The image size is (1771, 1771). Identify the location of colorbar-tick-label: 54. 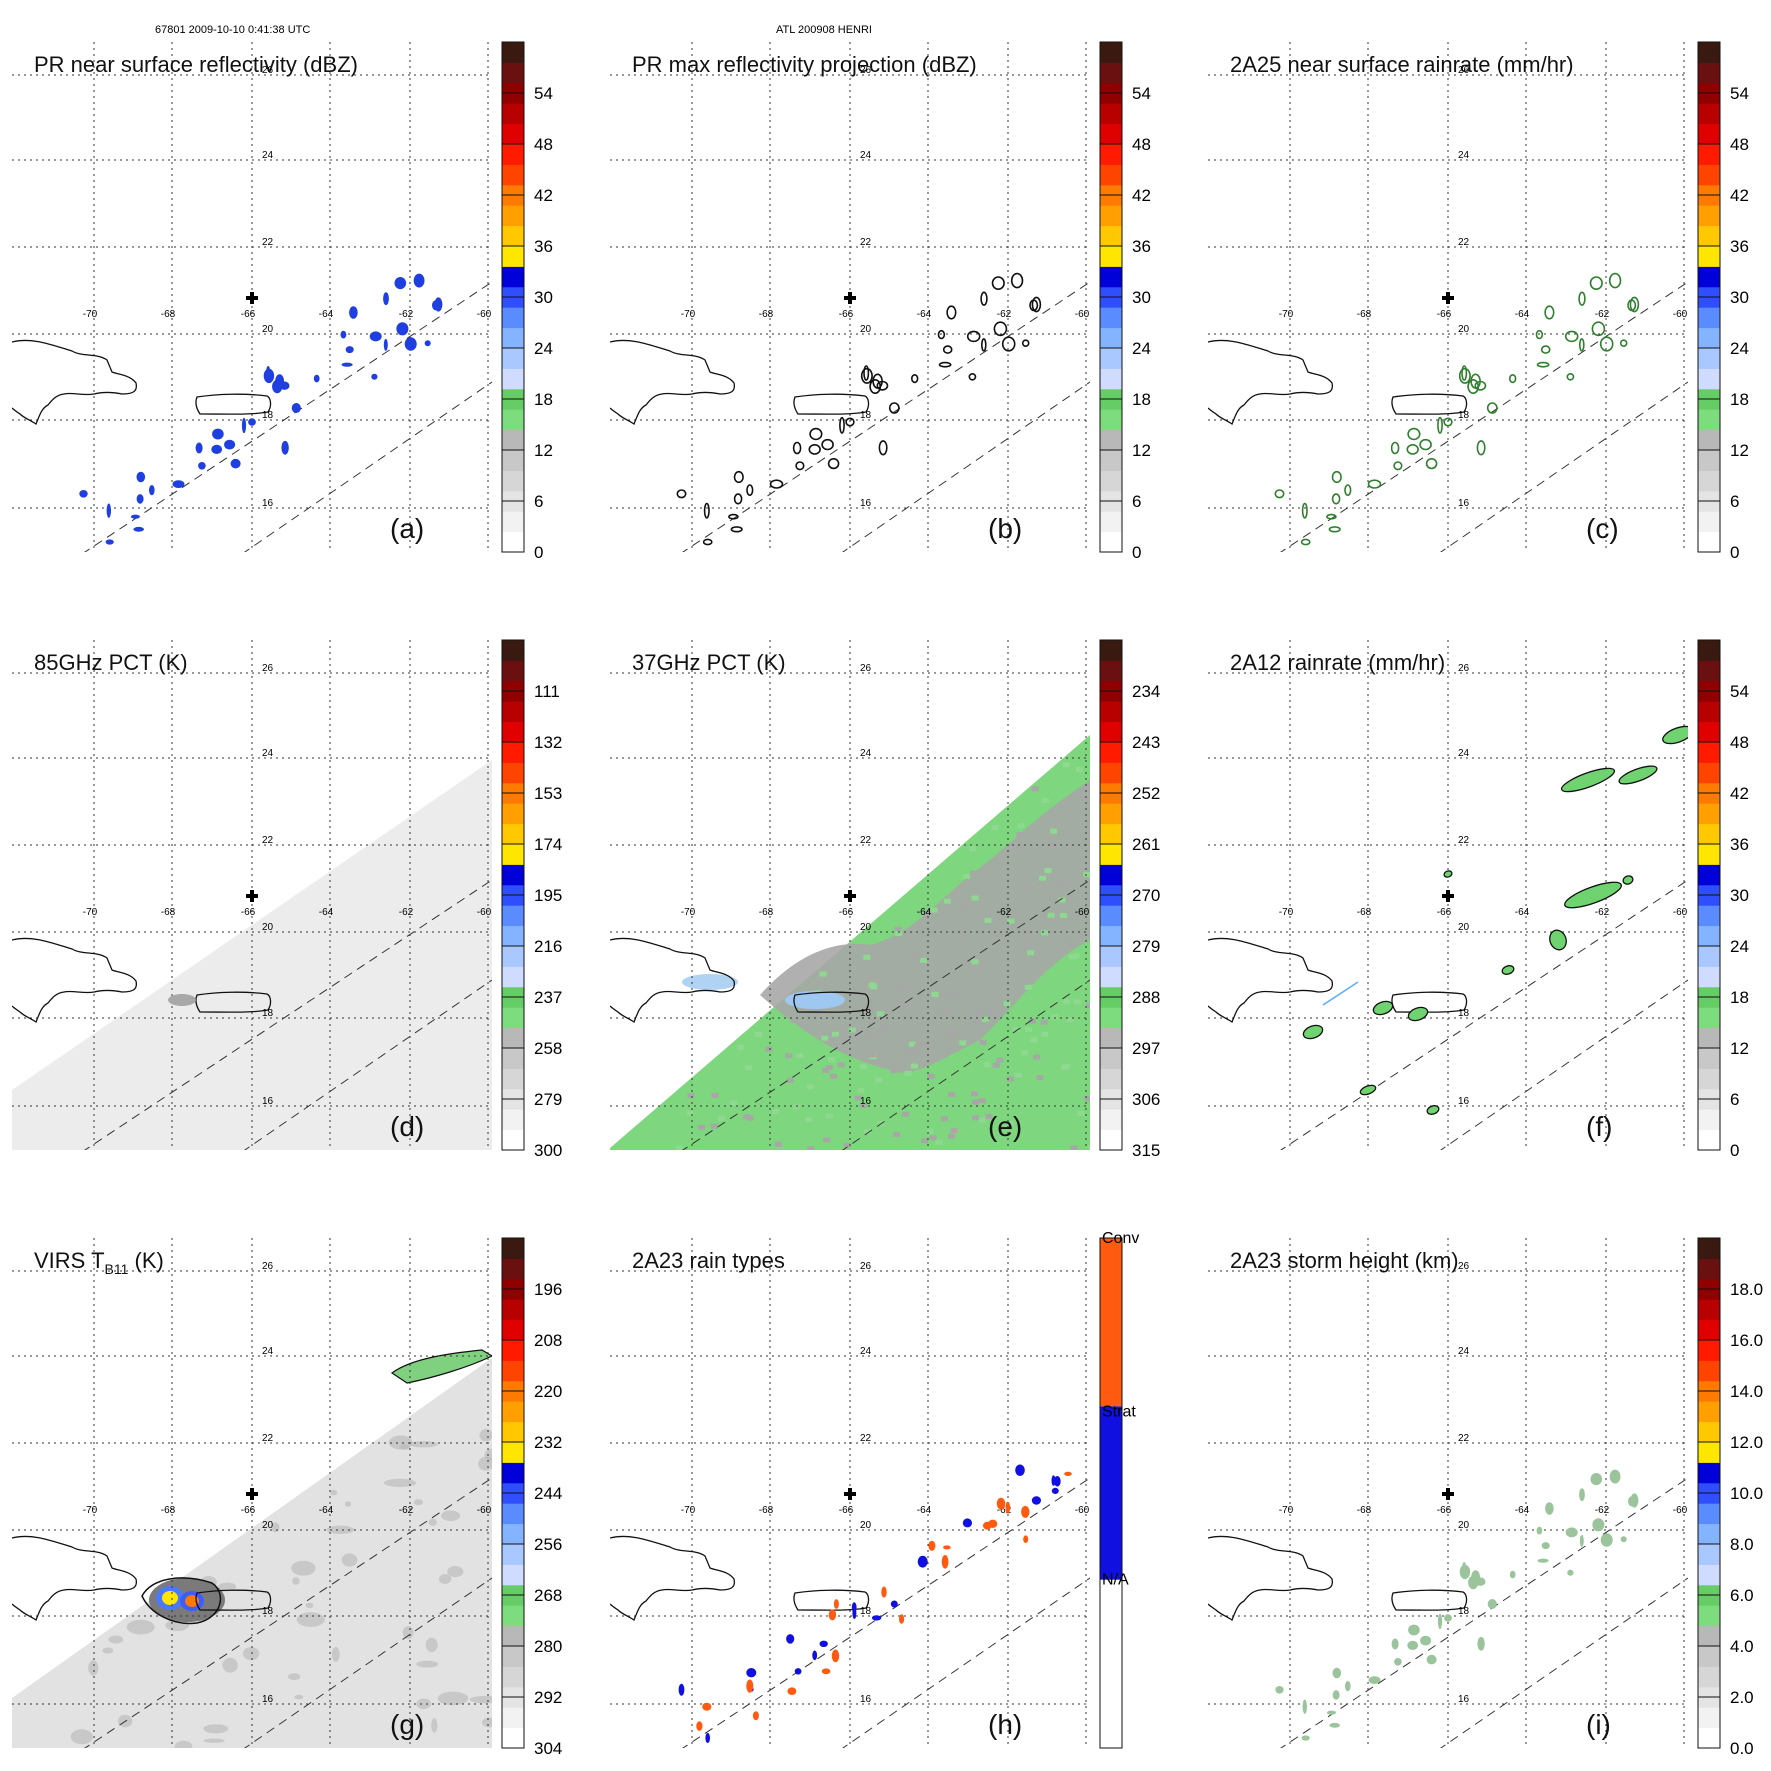
(1739, 93).